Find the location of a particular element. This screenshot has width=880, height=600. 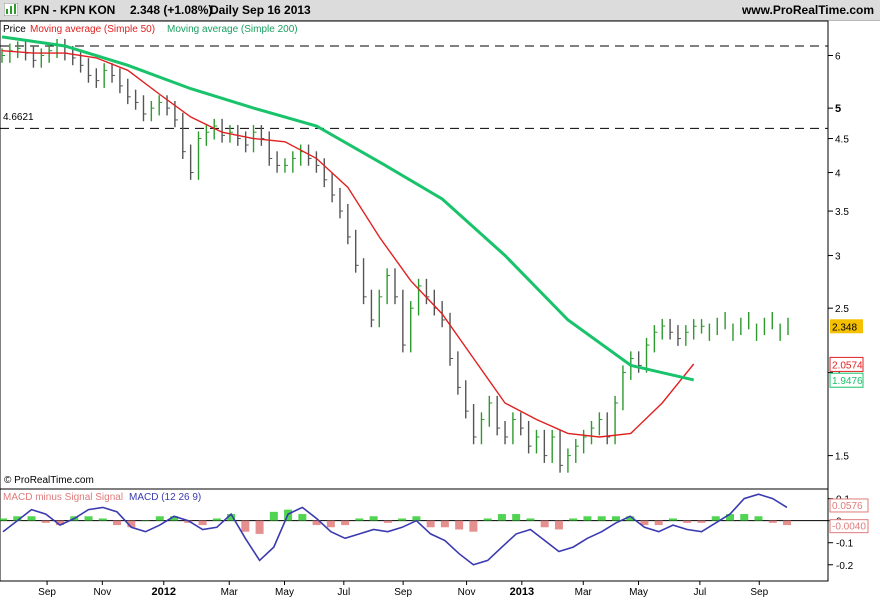

macd-panel: 0.10-0.1-0.20.0576-0.0040 is located at coordinates (434, 532).